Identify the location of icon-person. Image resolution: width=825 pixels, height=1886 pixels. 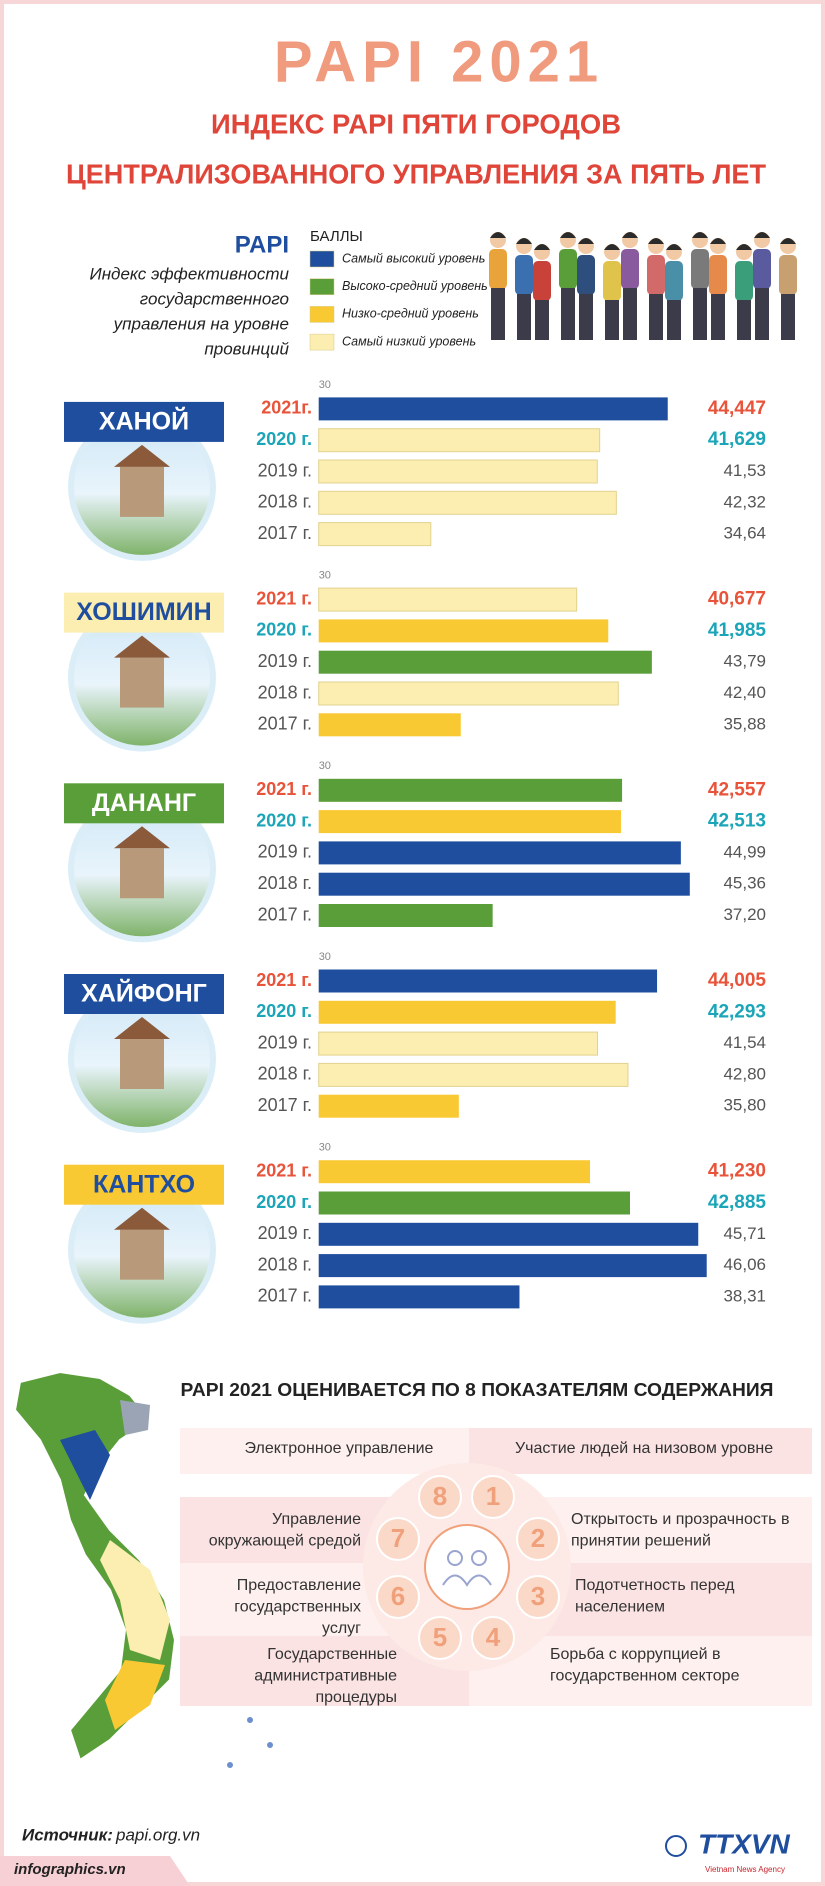
(455, 1558).